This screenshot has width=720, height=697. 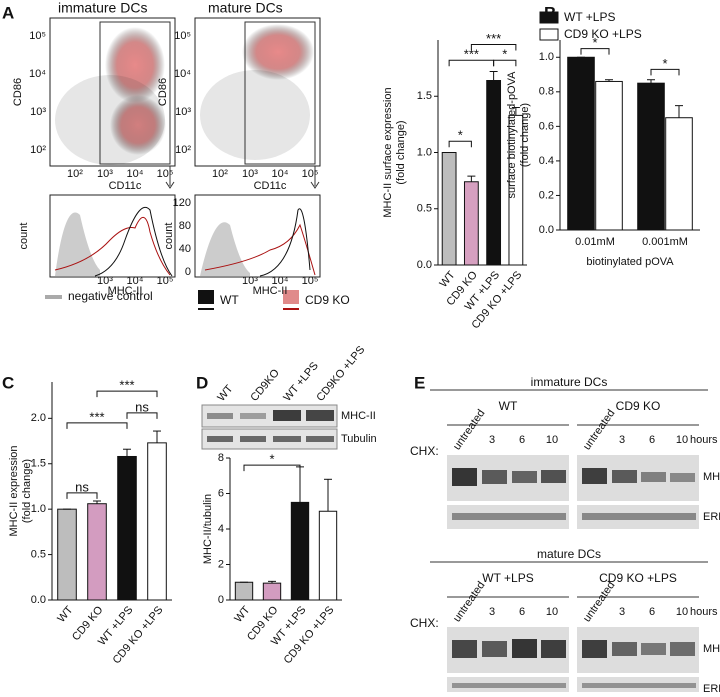 What do you see at coordinates (185, 249) in the screenshot?
I see `y-tick-label: 40` at bounding box center [185, 249].